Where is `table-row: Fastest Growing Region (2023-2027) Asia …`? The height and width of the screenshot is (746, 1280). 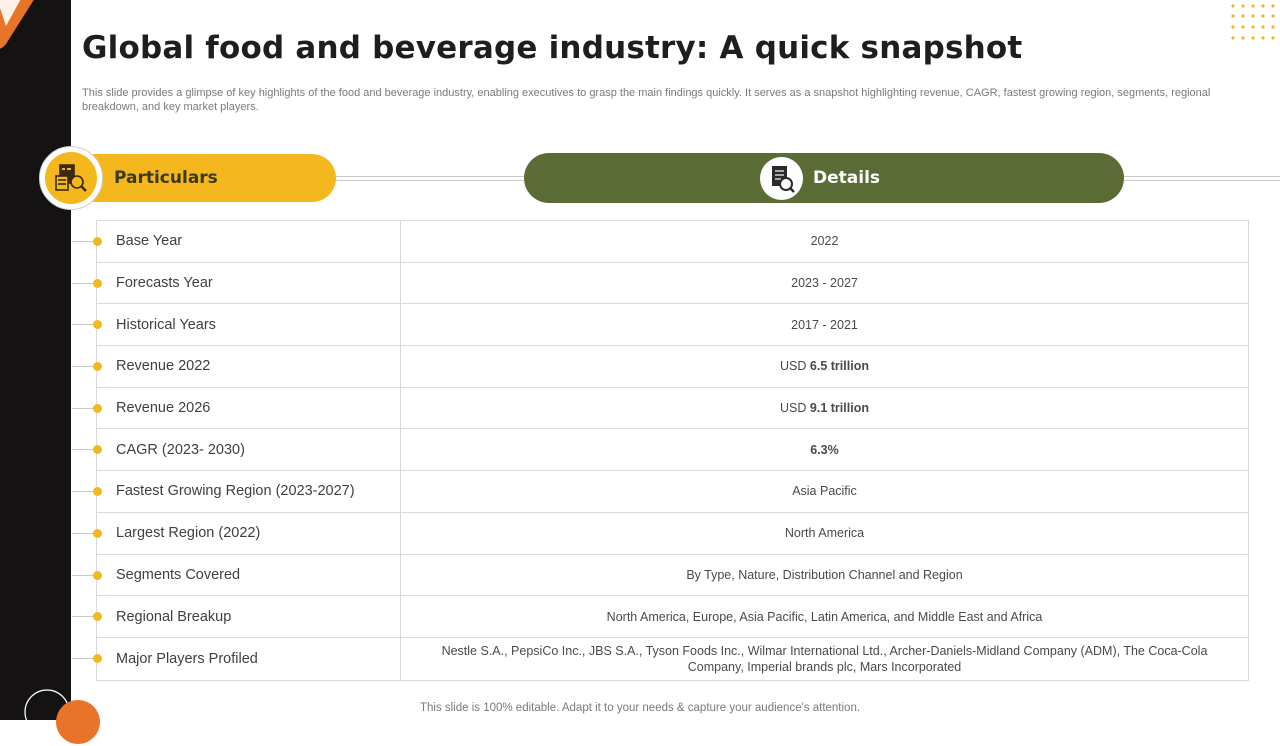
table-row: Fastest Growing Region (2023-2027) Asia … is located at coordinates (660, 492).